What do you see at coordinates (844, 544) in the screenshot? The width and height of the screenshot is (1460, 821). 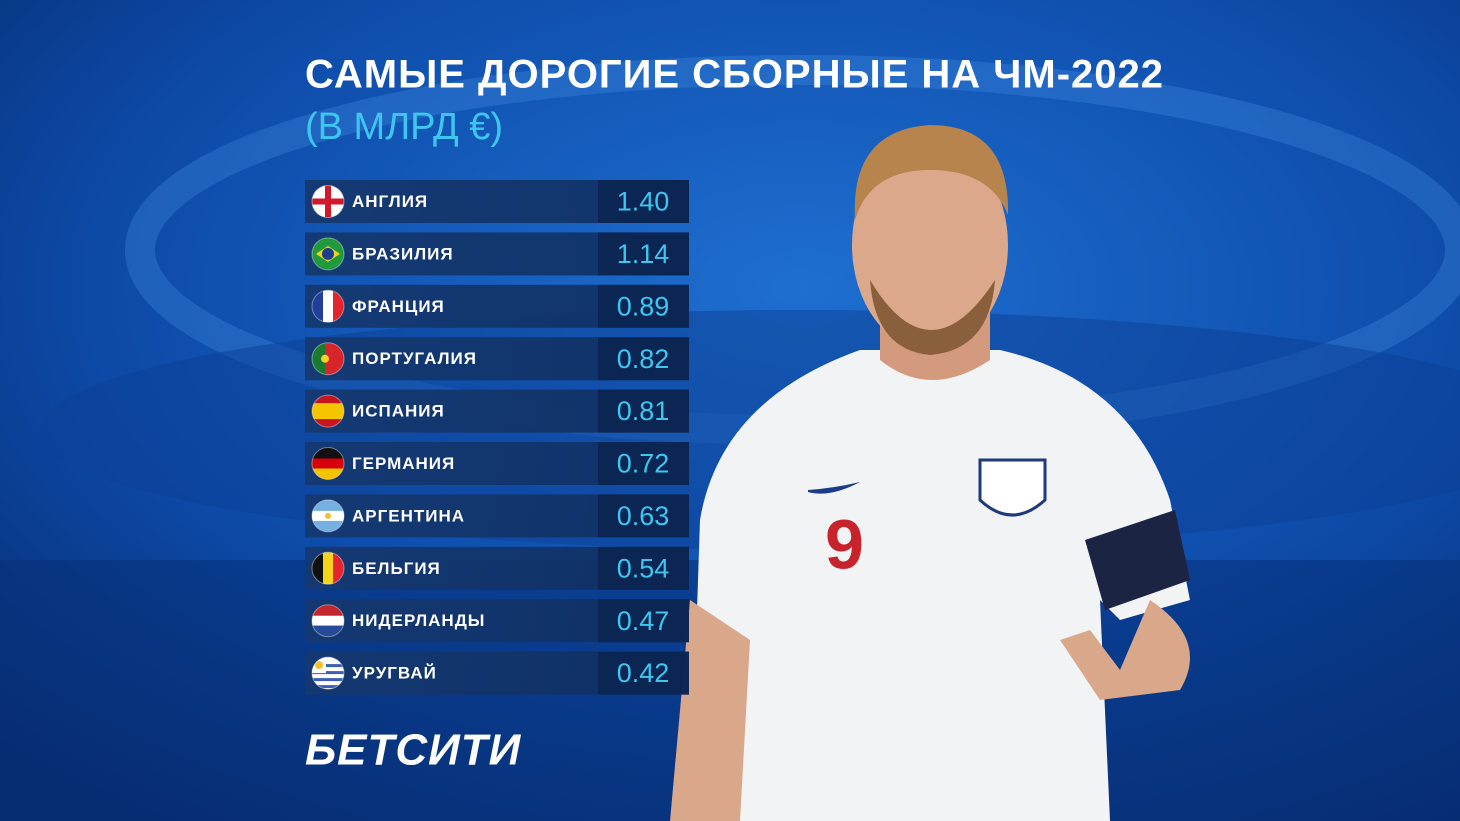 I see `shirt-number: 9` at bounding box center [844, 544].